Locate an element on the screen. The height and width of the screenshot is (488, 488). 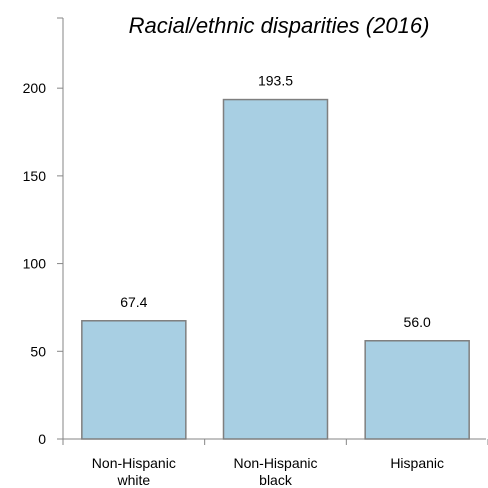
x-category-label-line: Hispanic is located at coordinates (417, 463).